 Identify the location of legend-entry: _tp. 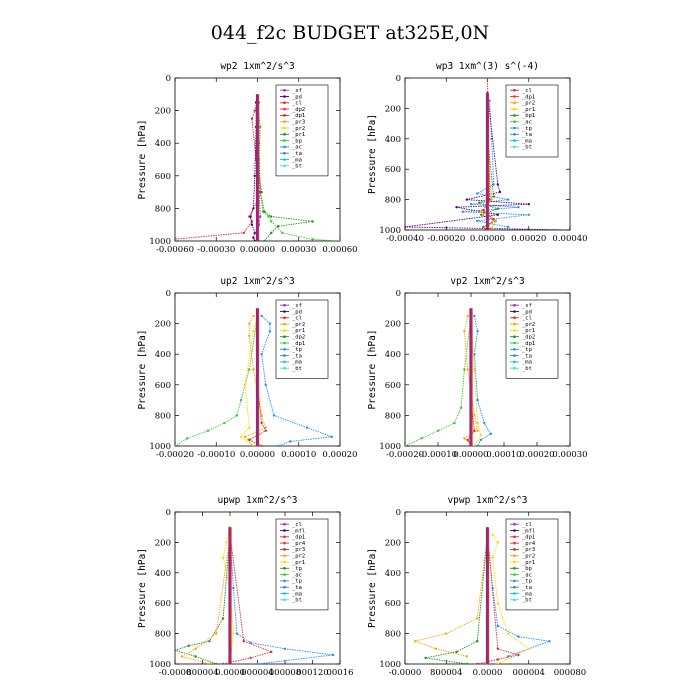
(527, 129).